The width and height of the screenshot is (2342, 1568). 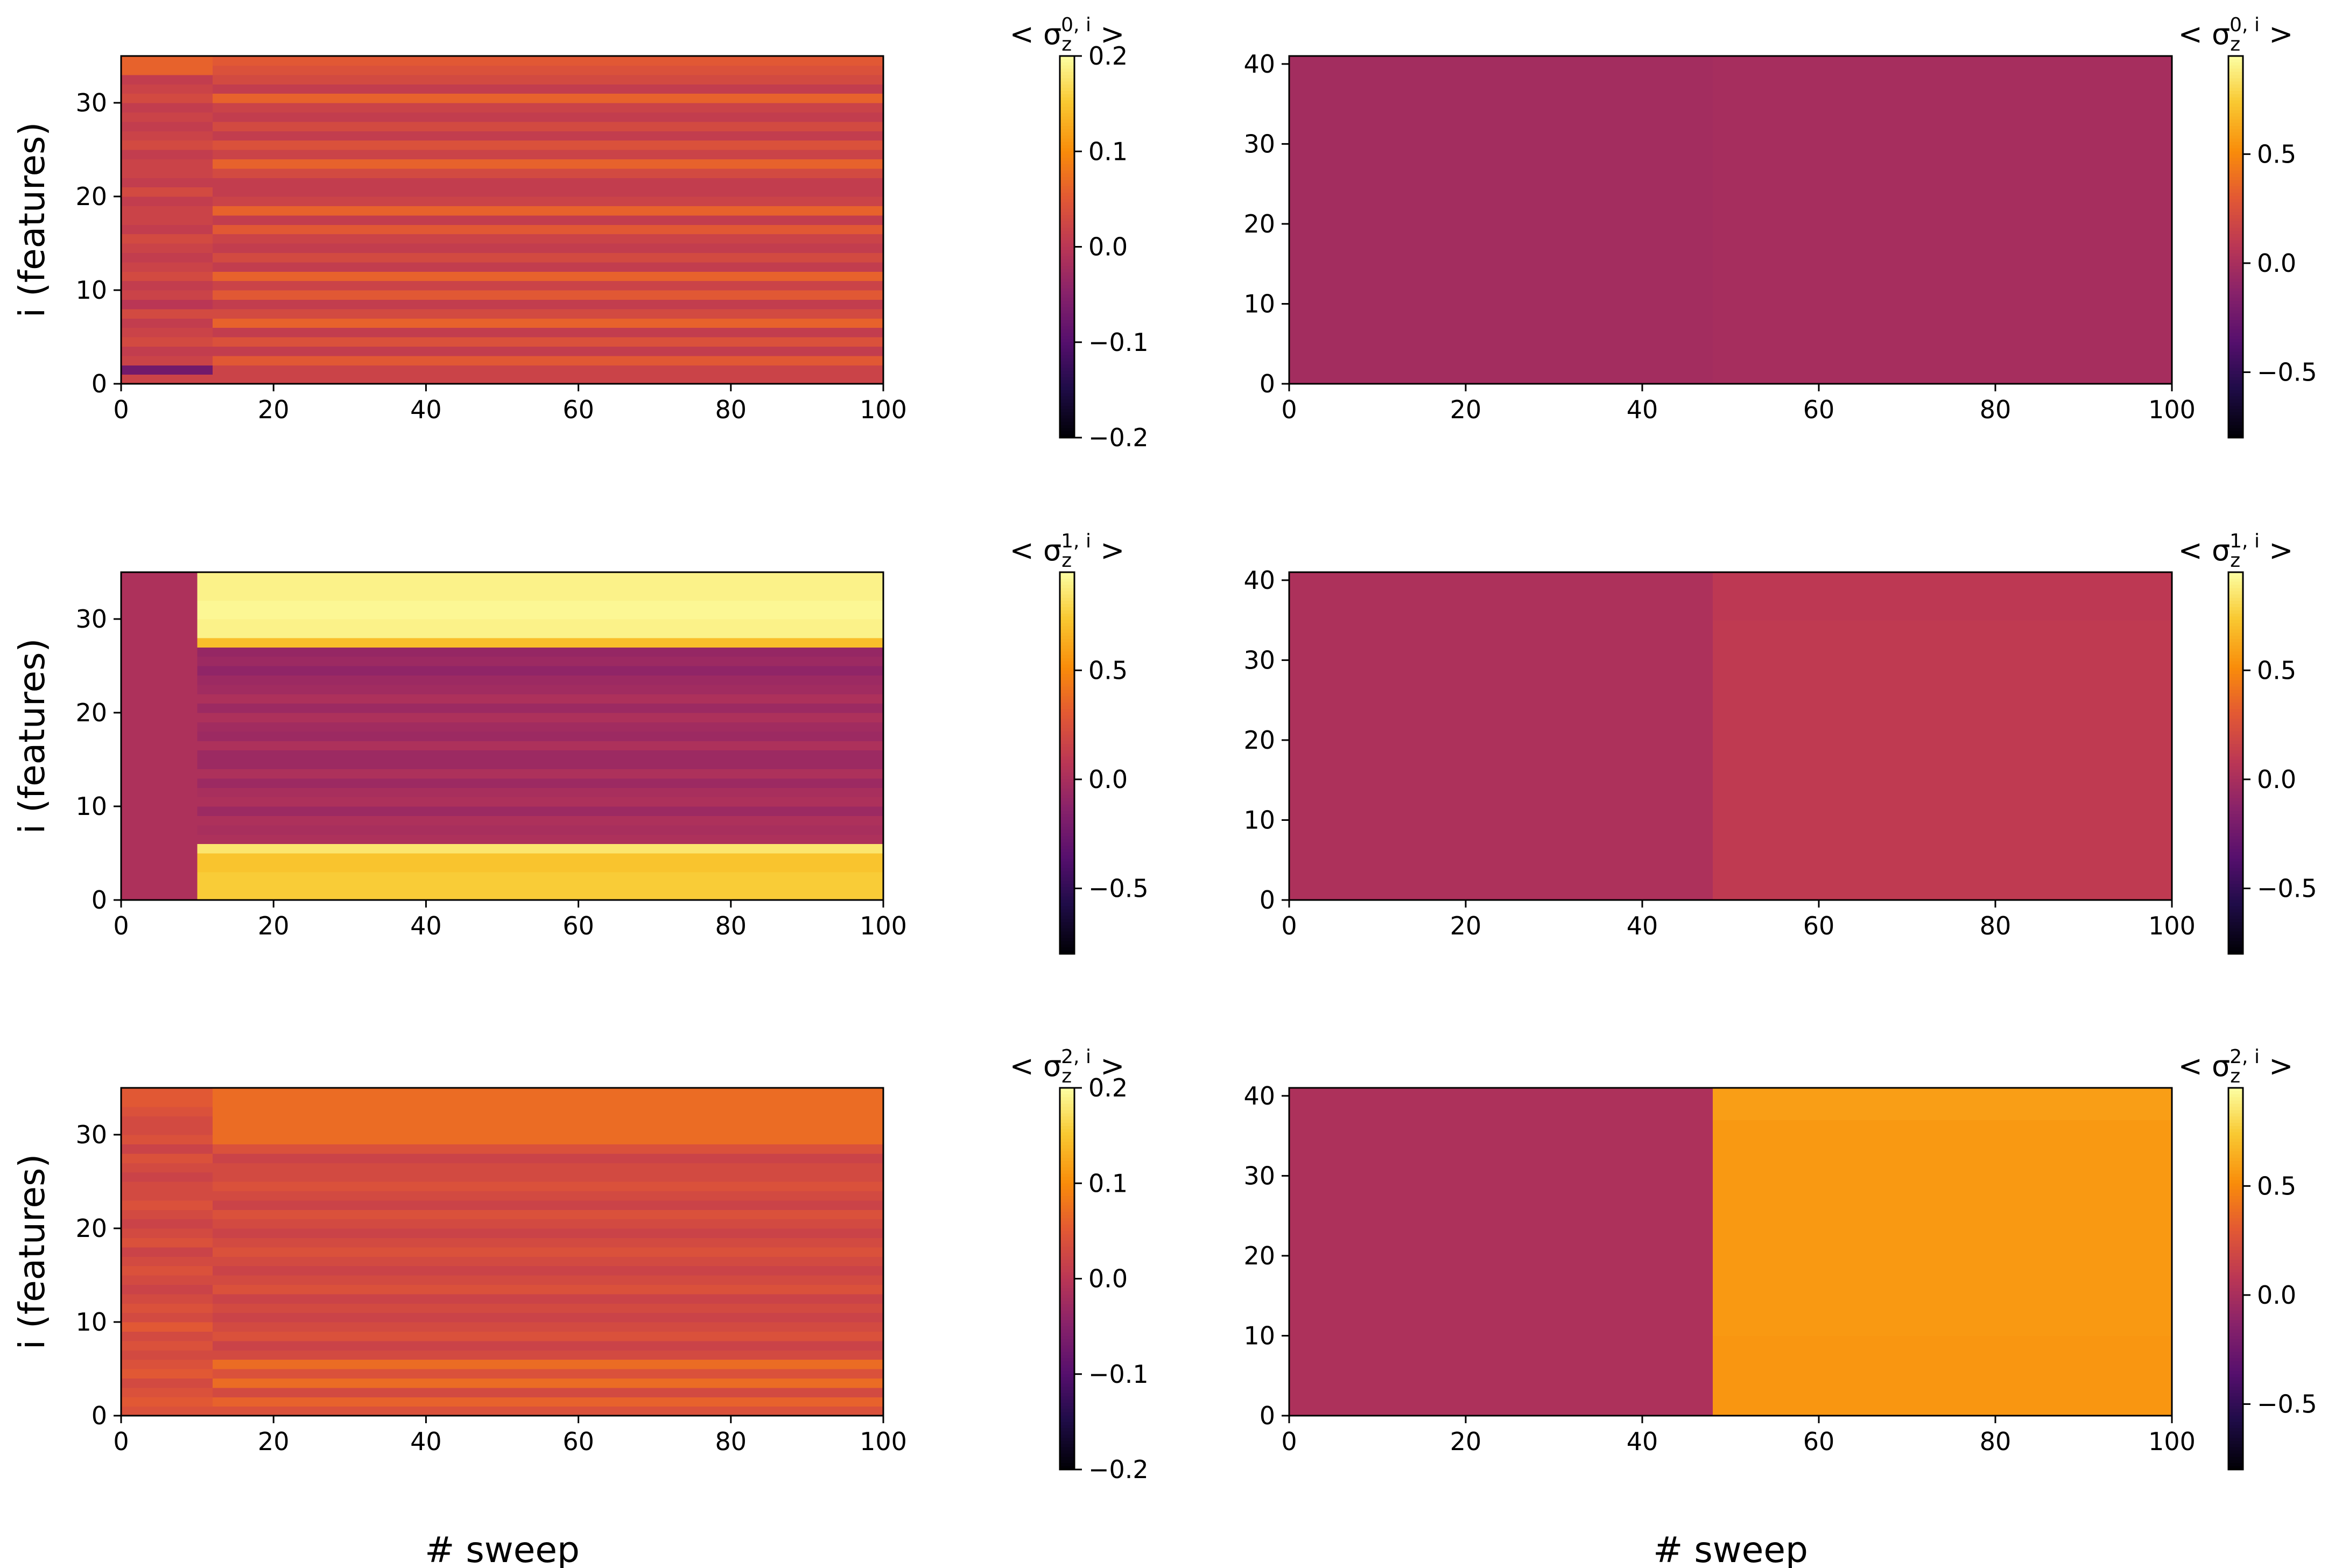 What do you see at coordinates (274, 1441) in the screenshot?
I see `x-tick-label: 20` at bounding box center [274, 1441].